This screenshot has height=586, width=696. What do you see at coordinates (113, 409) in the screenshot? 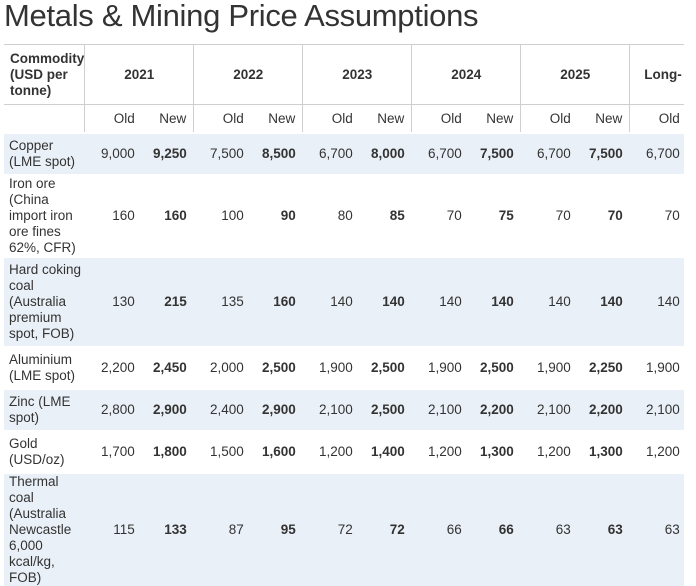
I see `value-old: 2,800` at bounding box center [113, 409].